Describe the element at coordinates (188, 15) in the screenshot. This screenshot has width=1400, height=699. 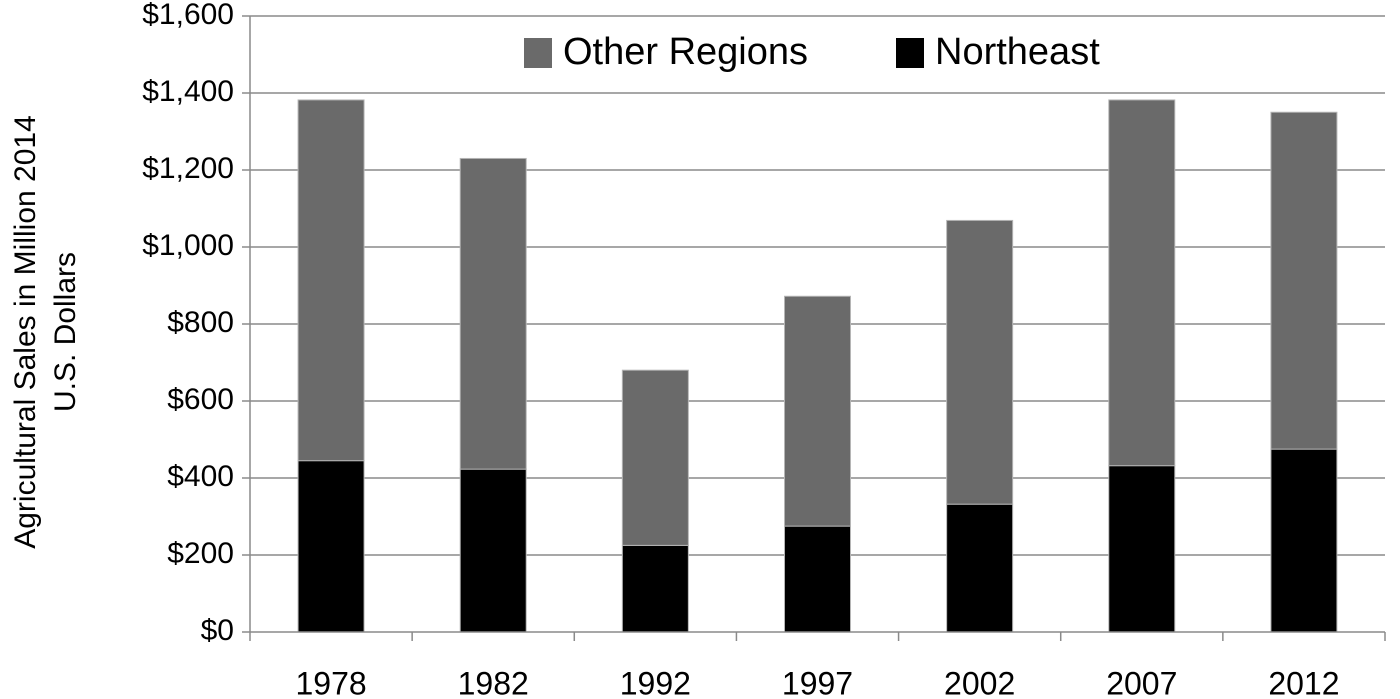
I see `y-tick-label: $1,600` at that location.